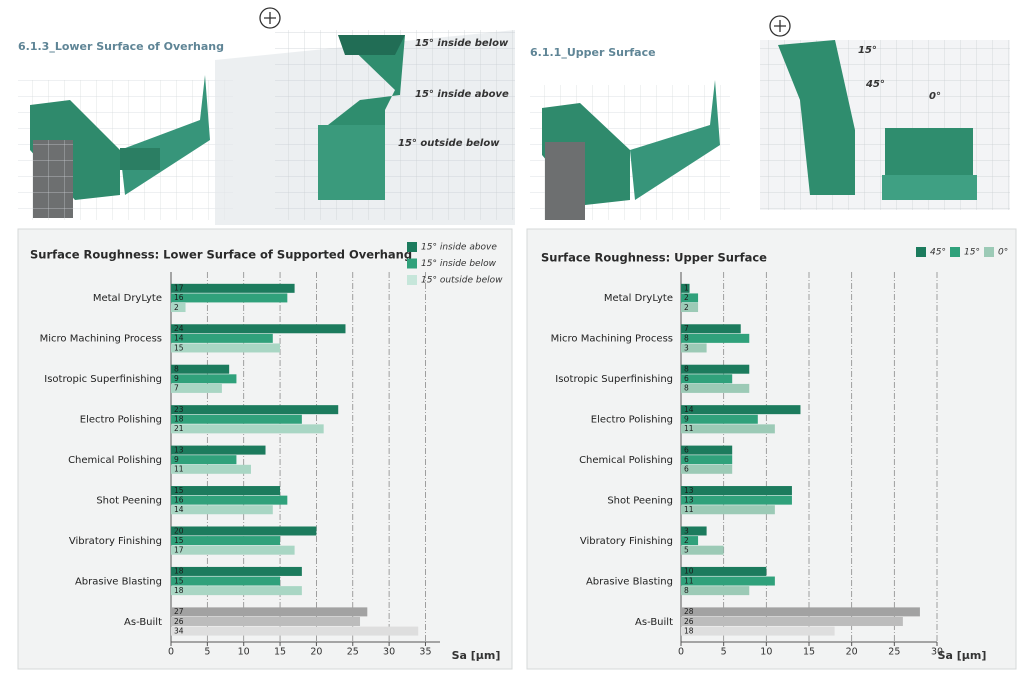  Describe the element at coordinates (179, 590) in the screenshot. I see `value-label: 18` at that location.